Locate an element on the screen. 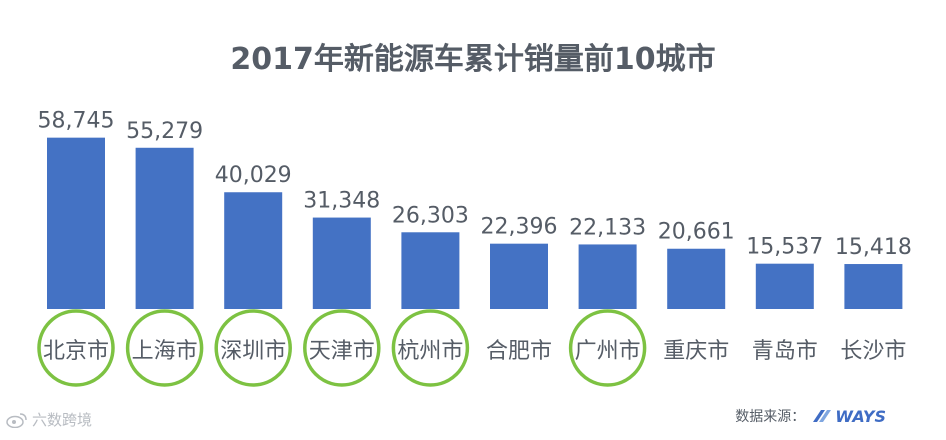 This screenshot has width=946, height=440. chart-title: 2017年新能源车累计销量前10城市 is located at coordinates (473, 59).